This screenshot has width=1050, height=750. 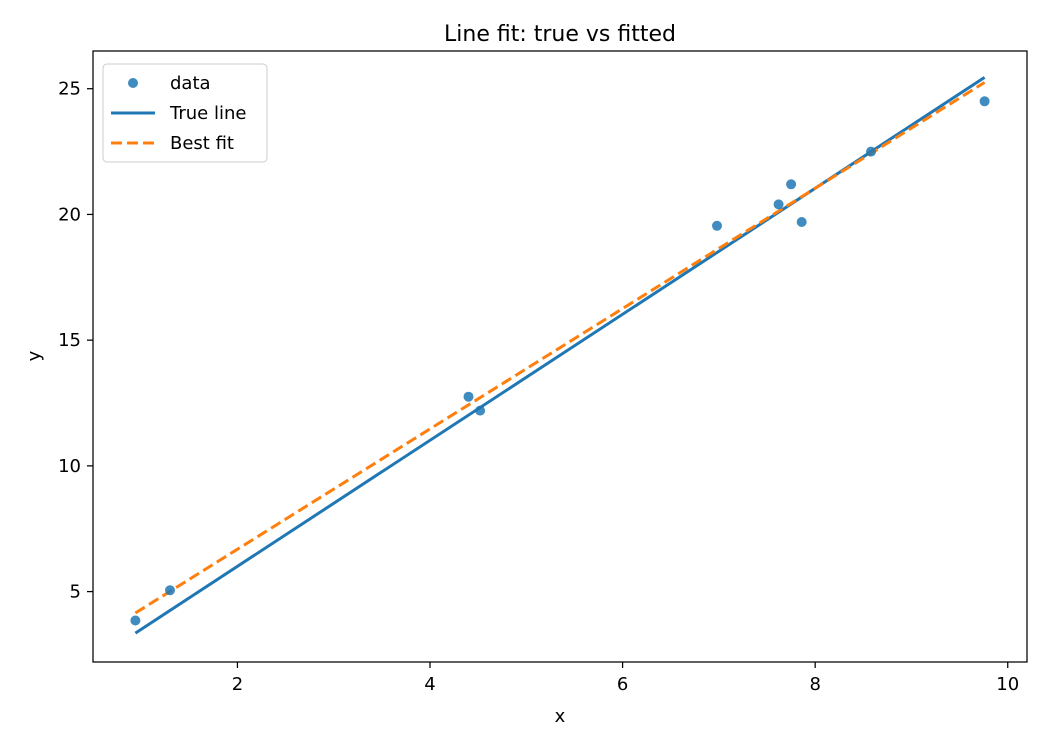 What do you see at coordinates (69, 214) in the screenshot?
I see `y-tick-label: 20` at bounding box center [69, 214].